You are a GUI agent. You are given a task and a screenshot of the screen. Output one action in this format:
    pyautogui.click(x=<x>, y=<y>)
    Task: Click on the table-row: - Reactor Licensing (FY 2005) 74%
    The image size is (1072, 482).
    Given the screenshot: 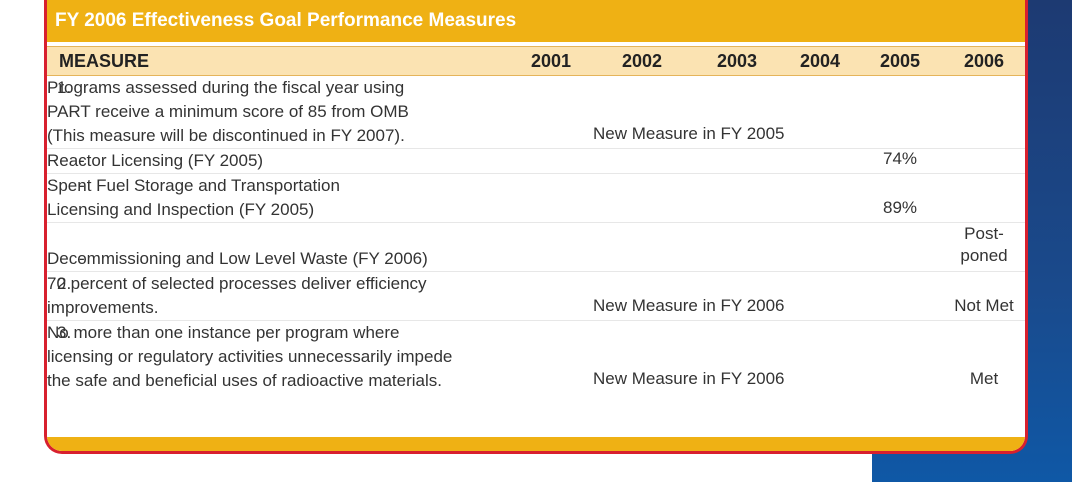 What is the action you would take?
    pyautogui.click(x=536, y=161)
    